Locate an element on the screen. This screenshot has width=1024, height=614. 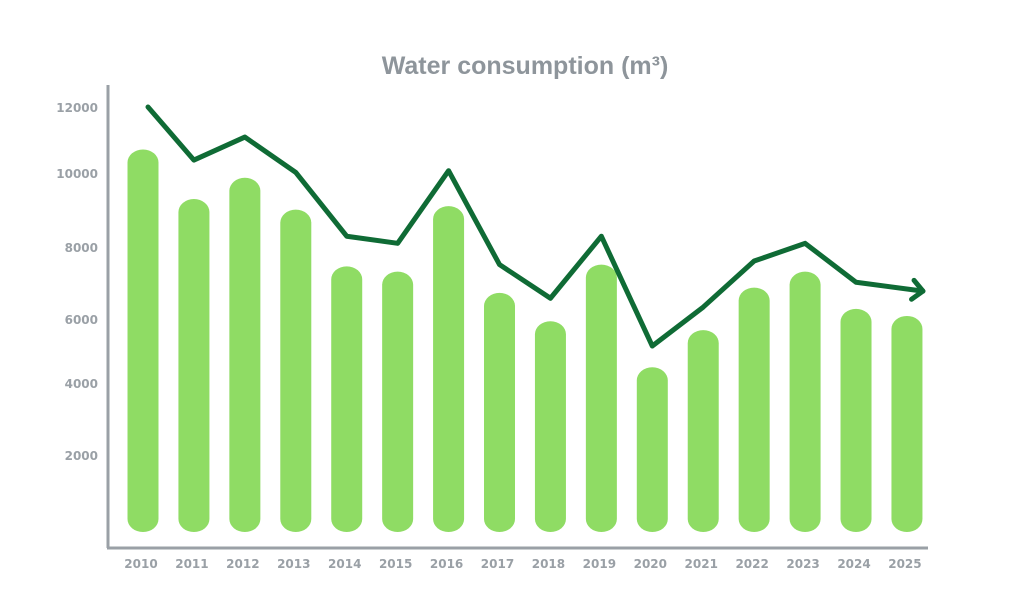
x-tick-label-2021: 2021 is located at coordinates (701, 564).